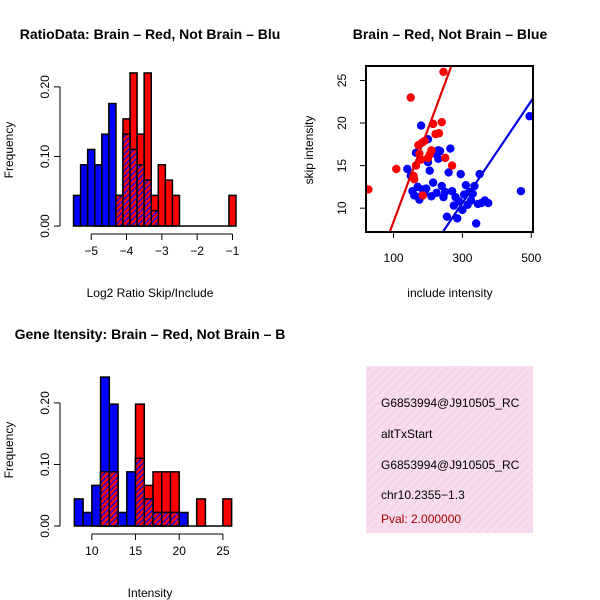 The height and width of the screenshot is (600, 600). I want to click on scatter-xlabel: include intensity, so click(449, 293).